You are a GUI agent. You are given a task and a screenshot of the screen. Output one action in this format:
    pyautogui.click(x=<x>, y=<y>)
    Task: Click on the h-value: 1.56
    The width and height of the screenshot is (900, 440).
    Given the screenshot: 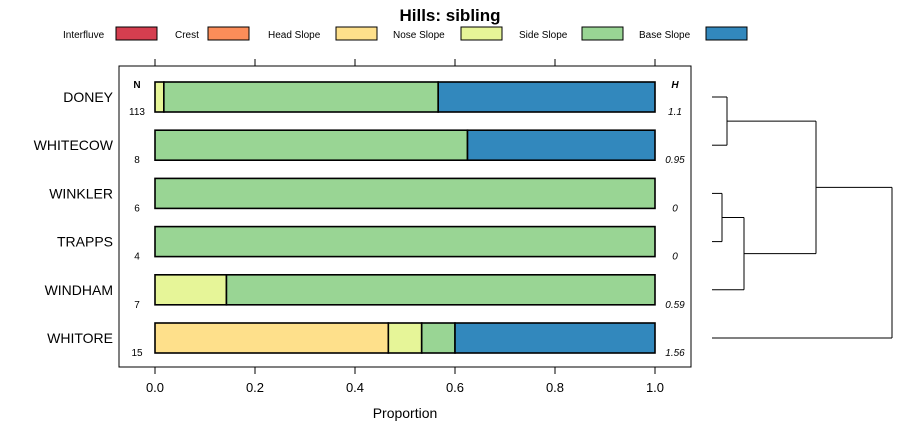 What is the action you would take?
    pyautogui.click(x=675, y=353)
    